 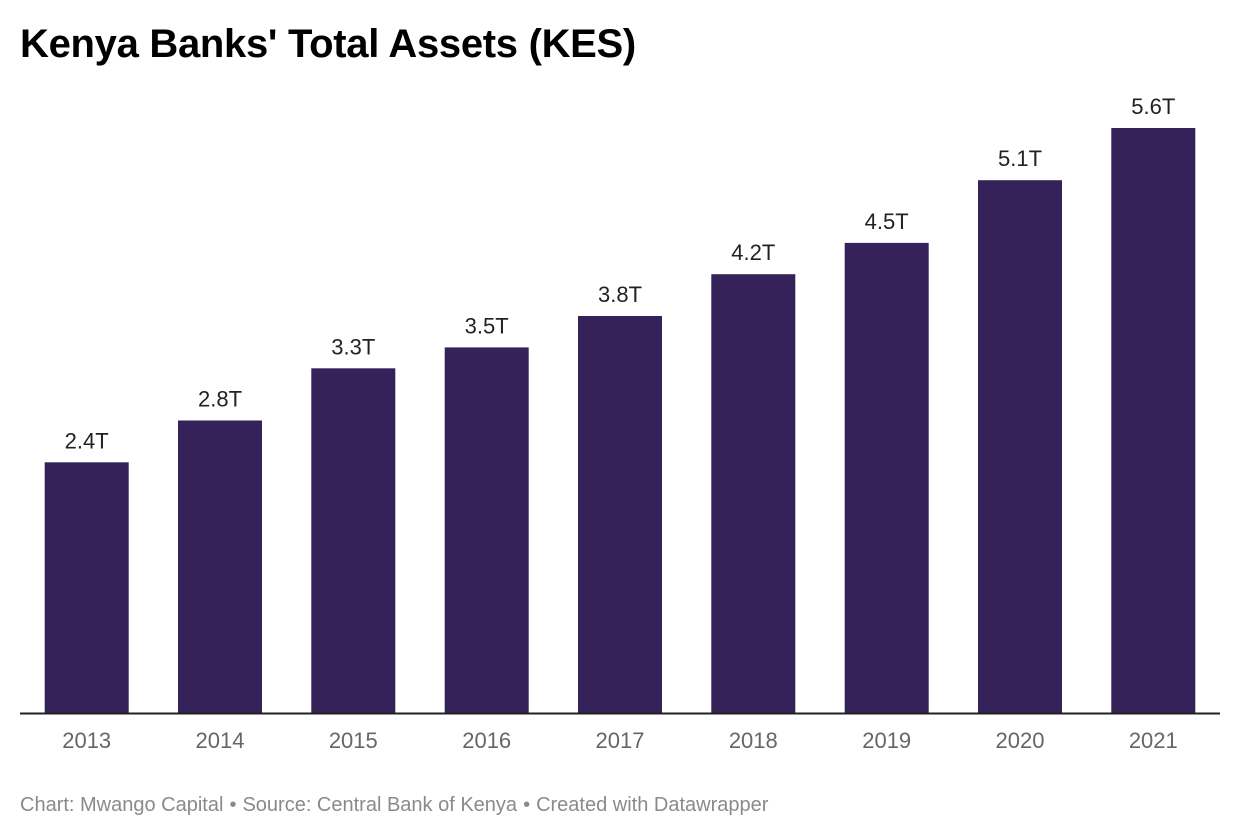 I want to click on bar-2014, so click(x=220, y=566).